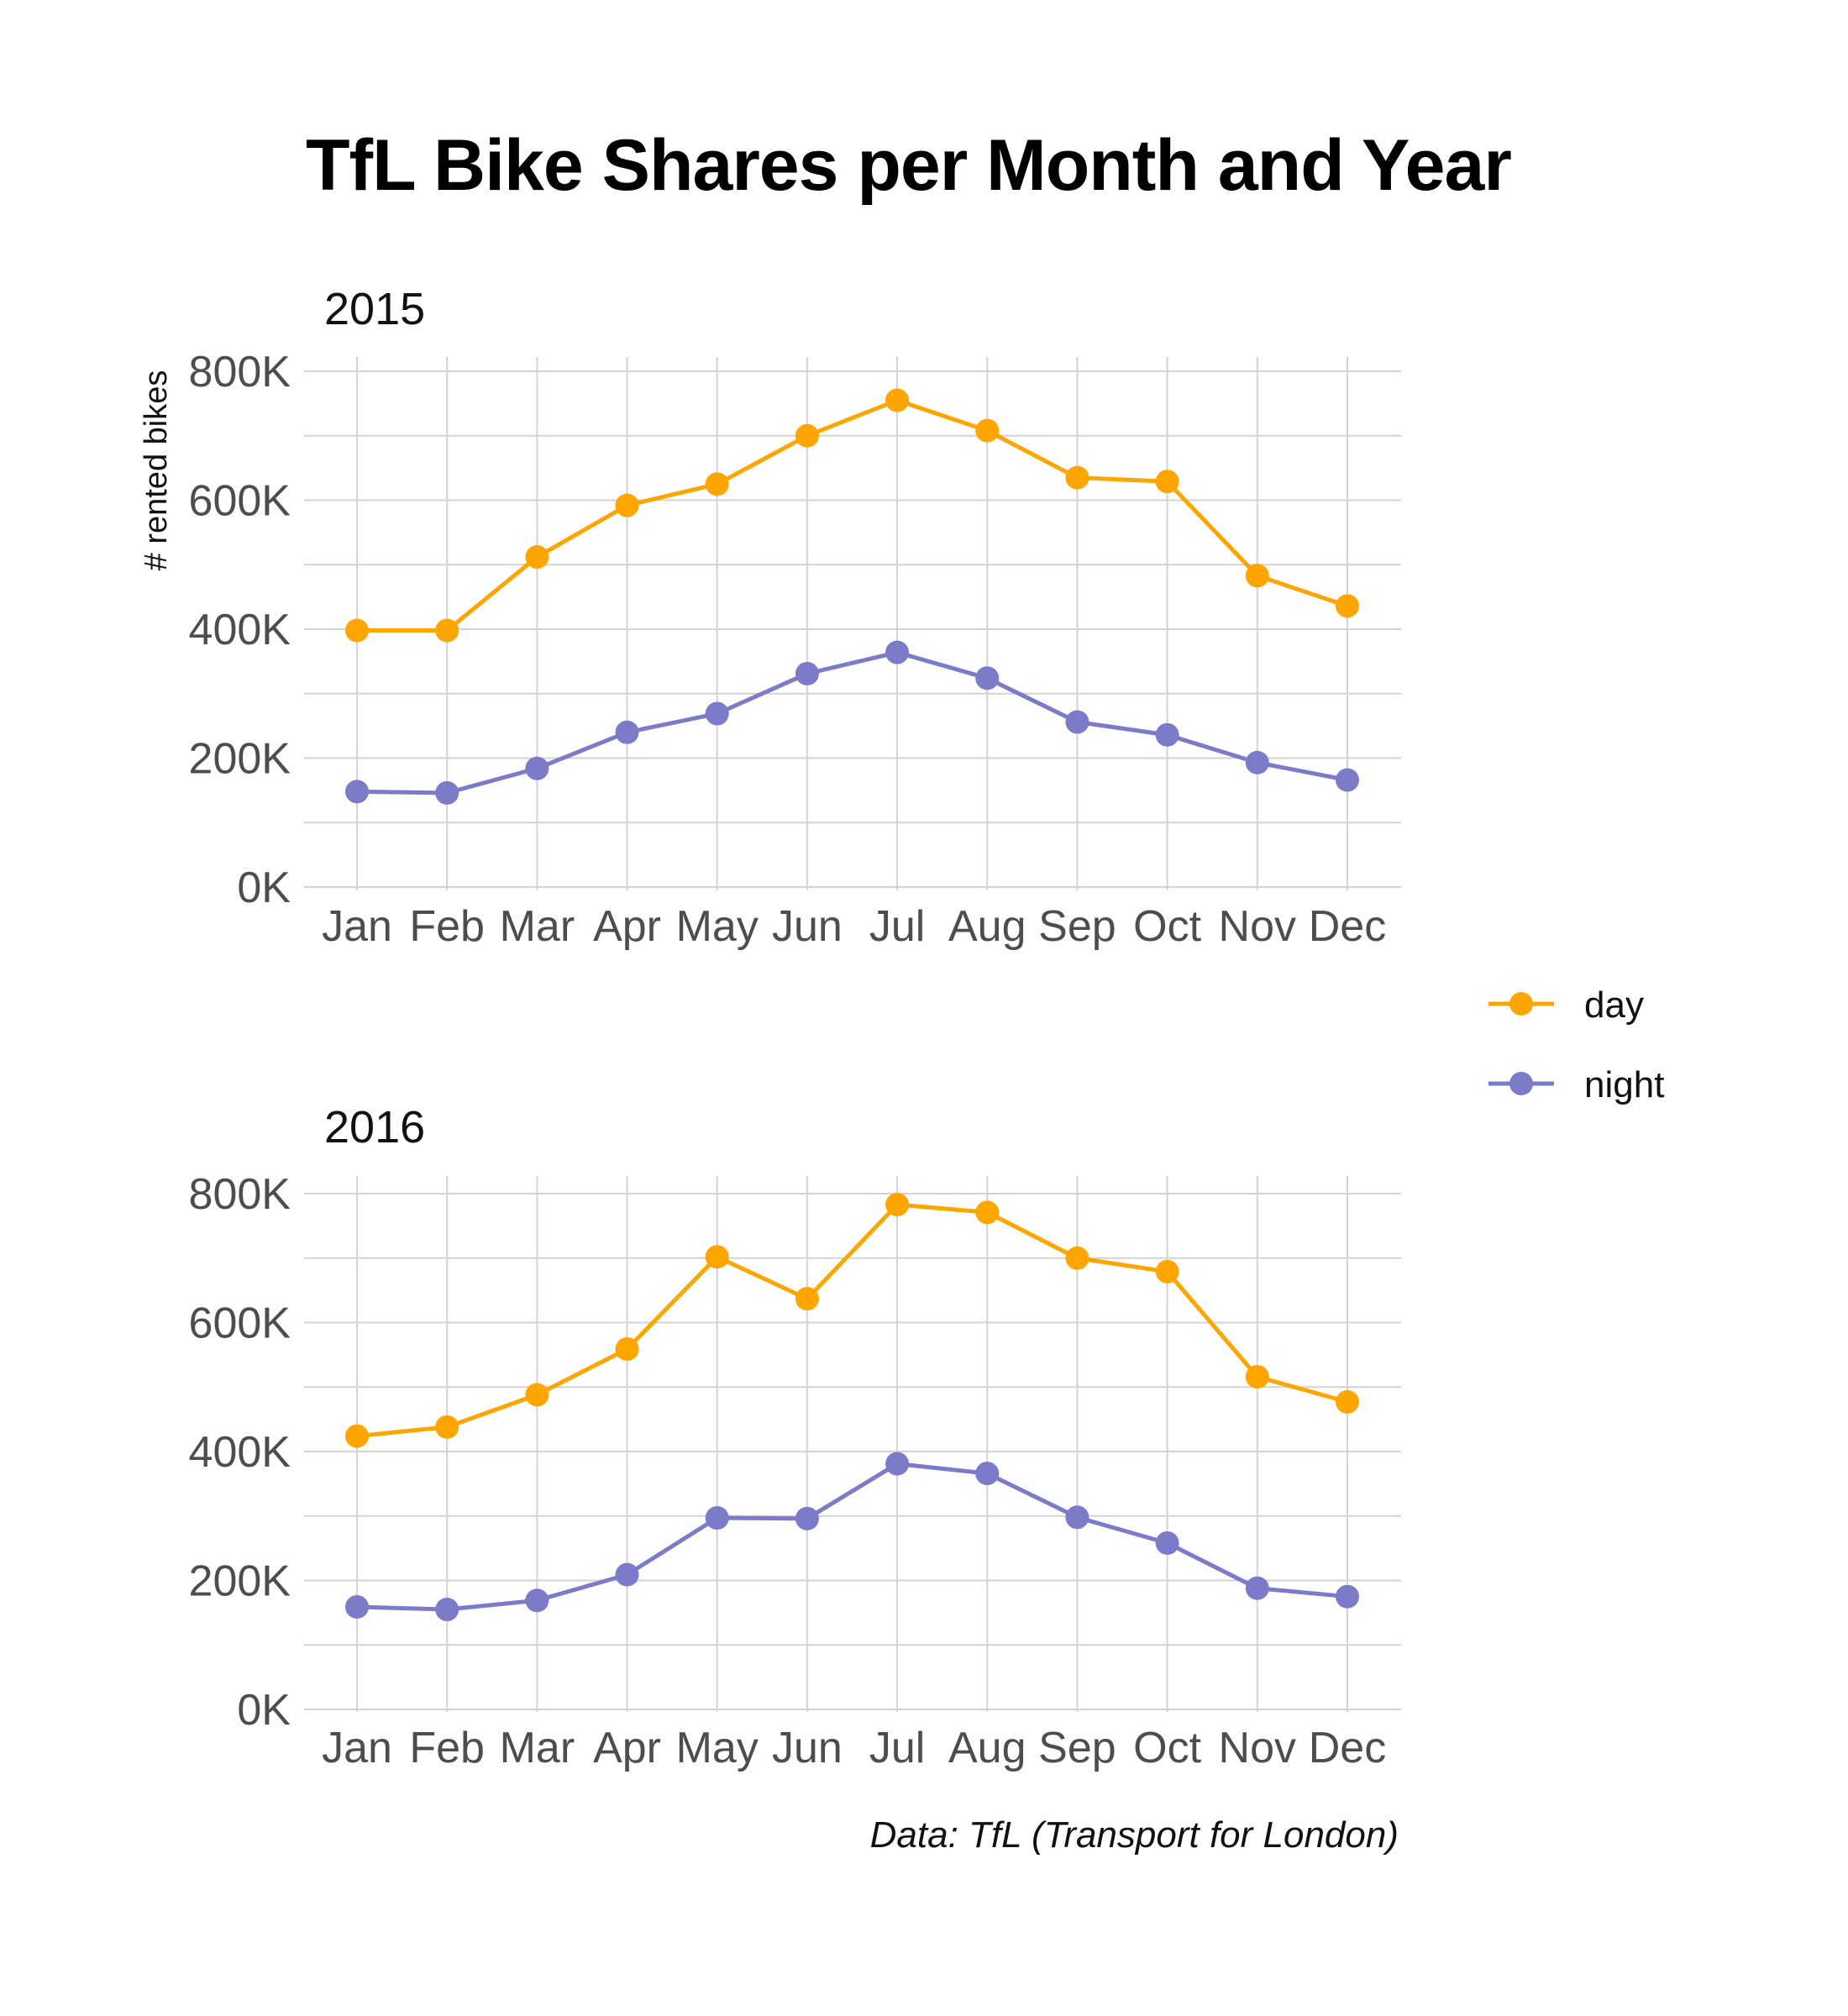  I want to click on legend-label: day, so click(1614, 1005).